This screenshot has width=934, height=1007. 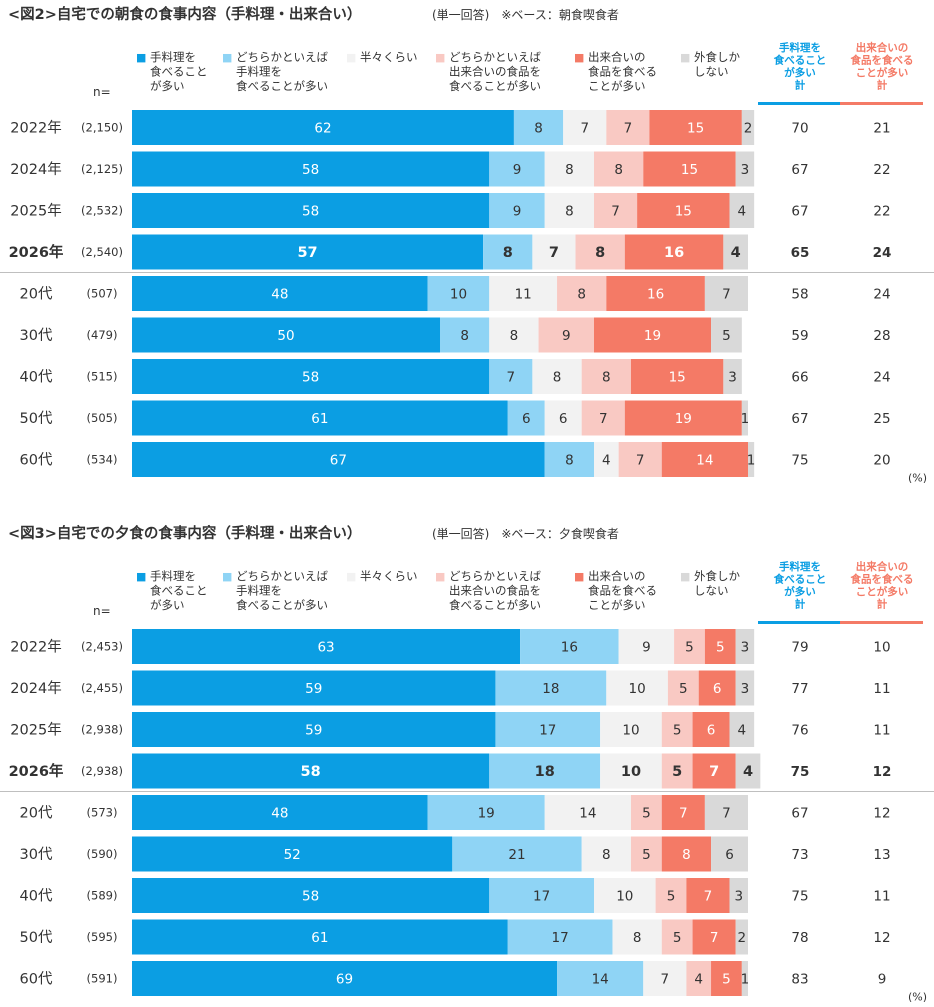 What do you see at coordinates (102, 611) in the screenshot?
I see `n-label: n=` at bounding box center [102, 611].